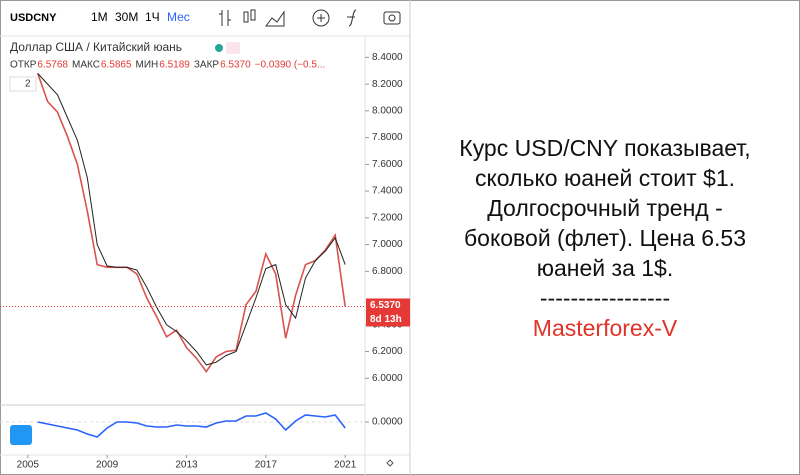 The height and width of the screenshot is (475, 800). Describe the element at coordinates (33, 18) in the screenshot. I see `symbol: USDCNY` at that location.